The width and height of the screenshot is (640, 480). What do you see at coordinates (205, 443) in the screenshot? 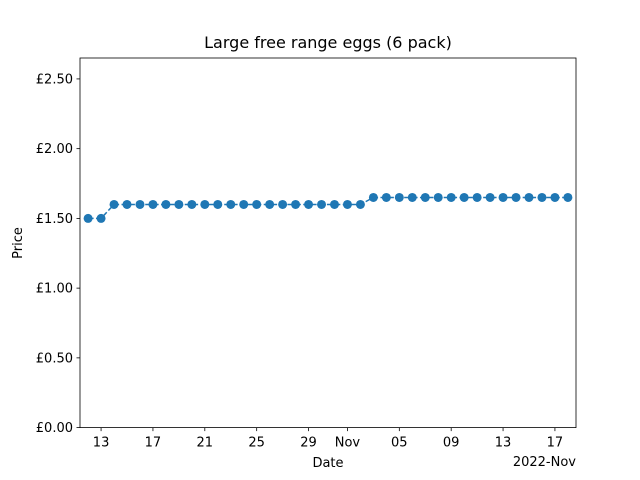
I see `x-tick-label: 21` at bounding box center [205, 443].